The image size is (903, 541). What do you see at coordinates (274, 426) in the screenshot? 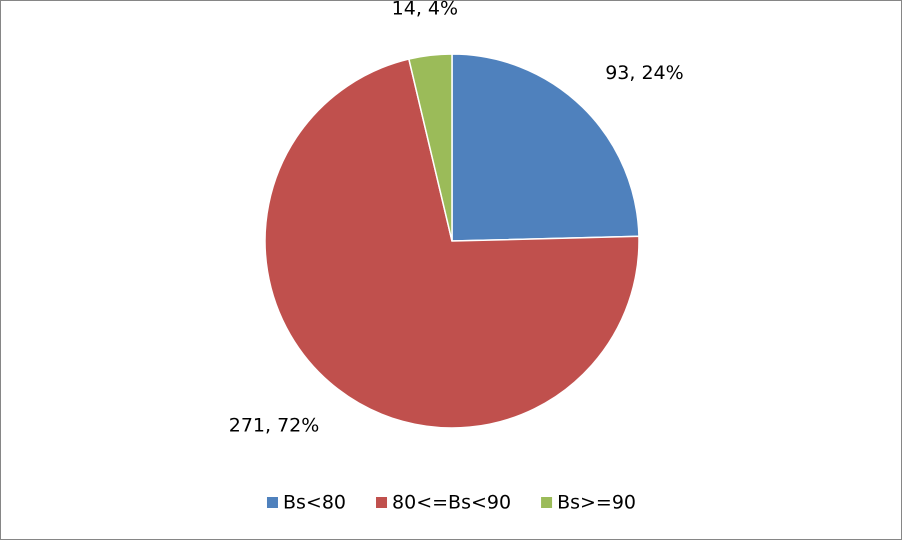
I see `data-label: 271, 72%` at bounding box center [274, 426].